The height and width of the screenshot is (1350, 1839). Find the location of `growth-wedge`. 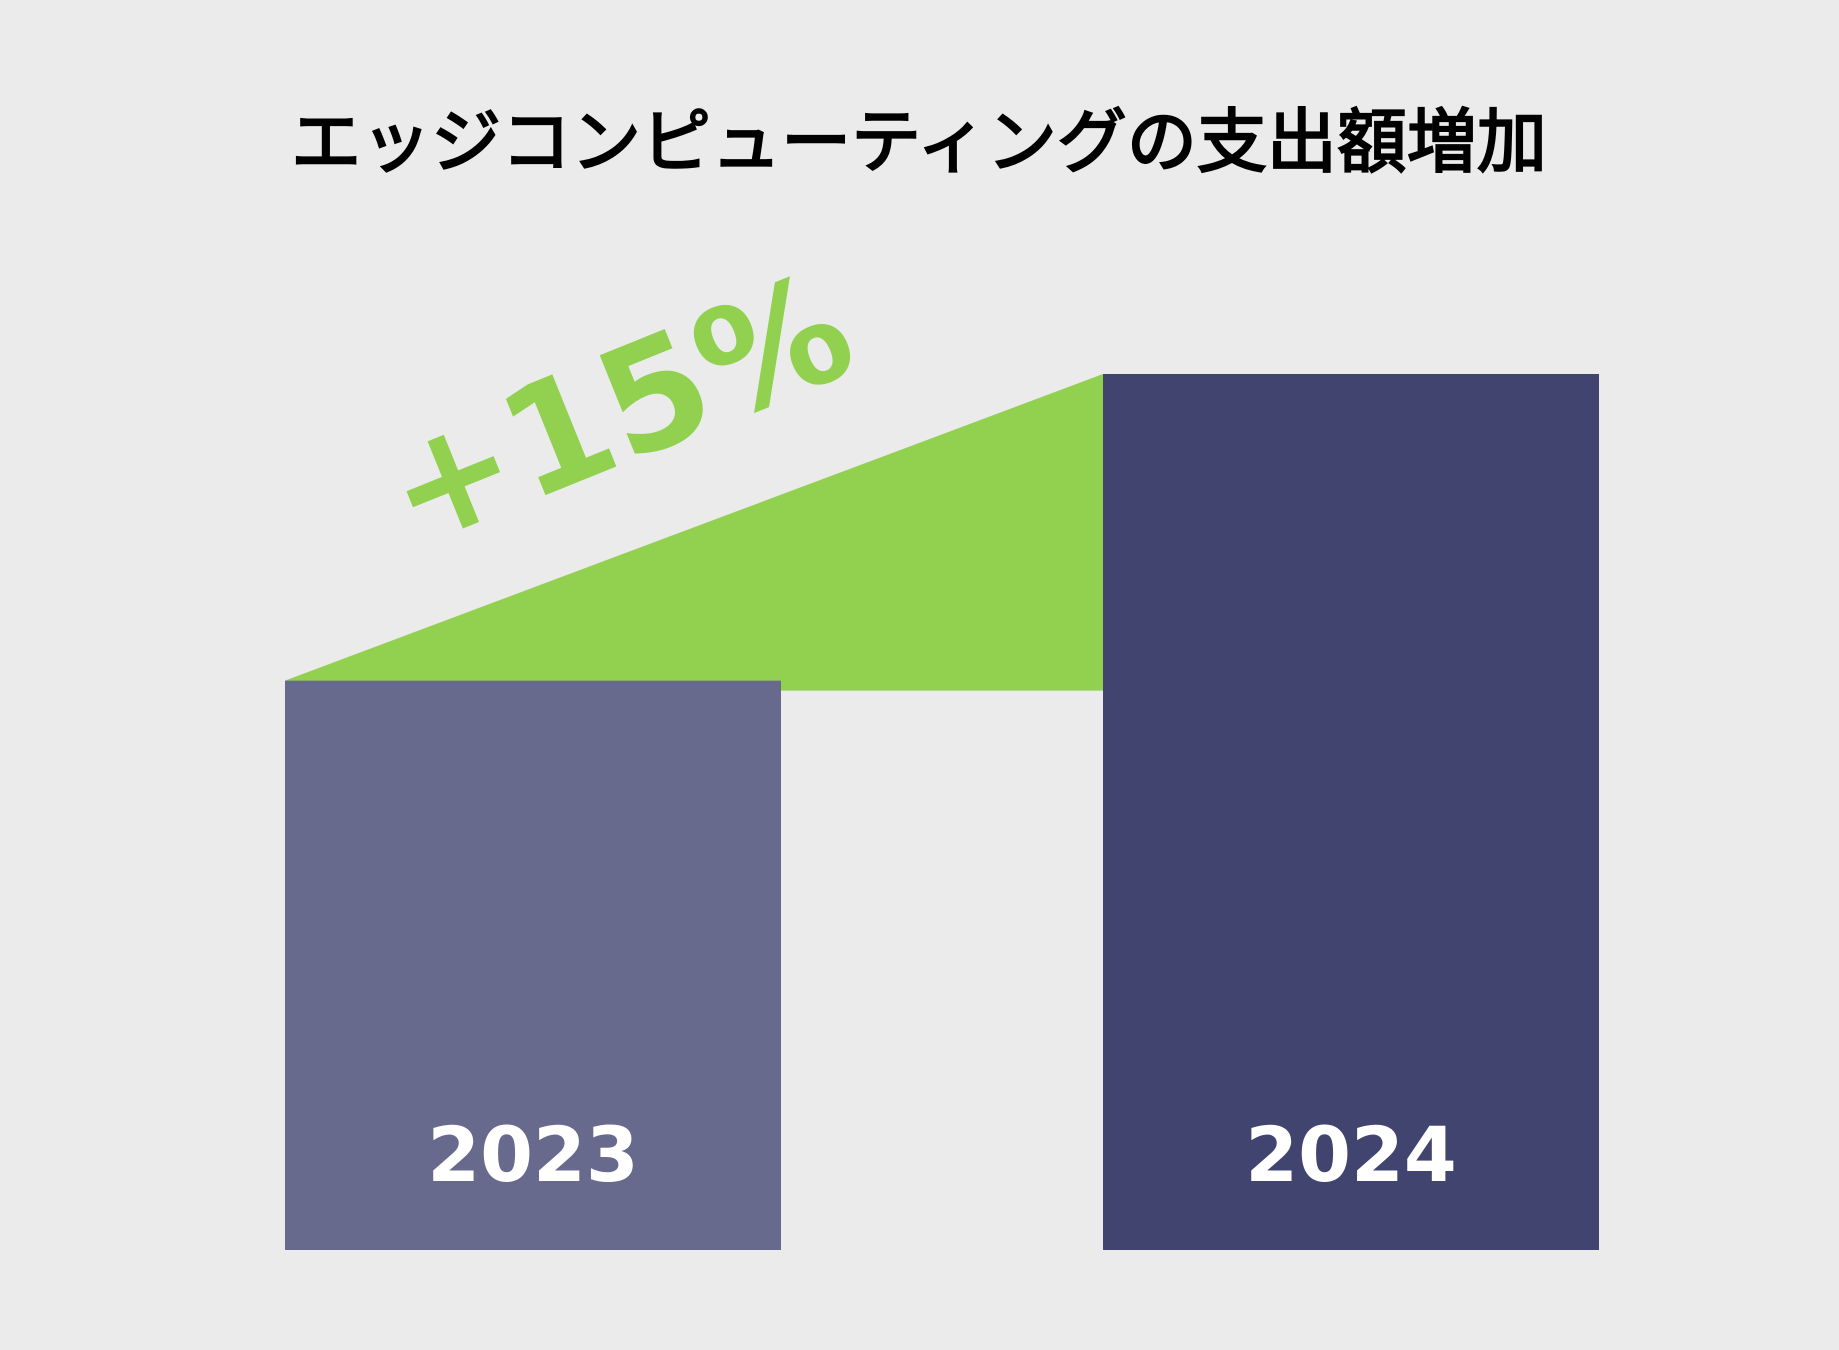

growth-wedge is located at coordinates (694, 532).